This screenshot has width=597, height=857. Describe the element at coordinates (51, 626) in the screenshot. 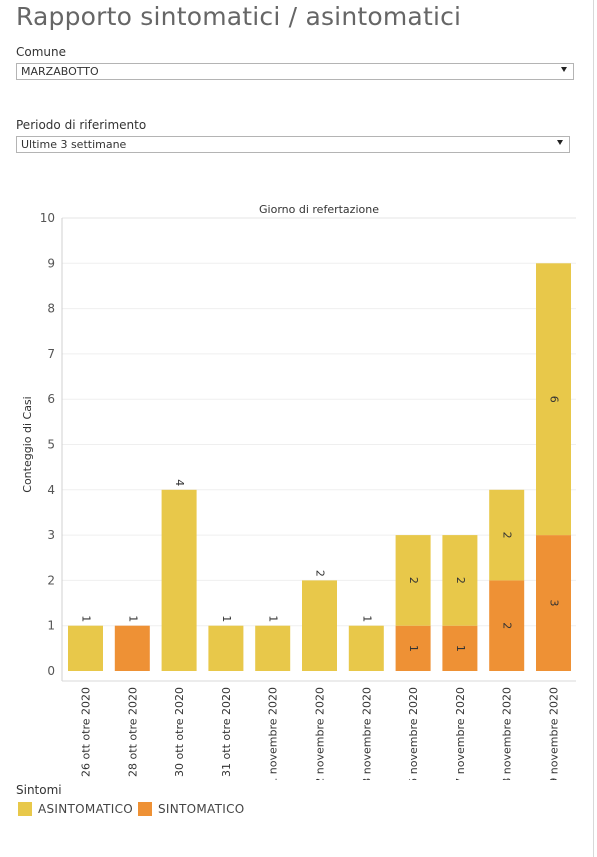

I see `y-tick-label: 1` at that location.